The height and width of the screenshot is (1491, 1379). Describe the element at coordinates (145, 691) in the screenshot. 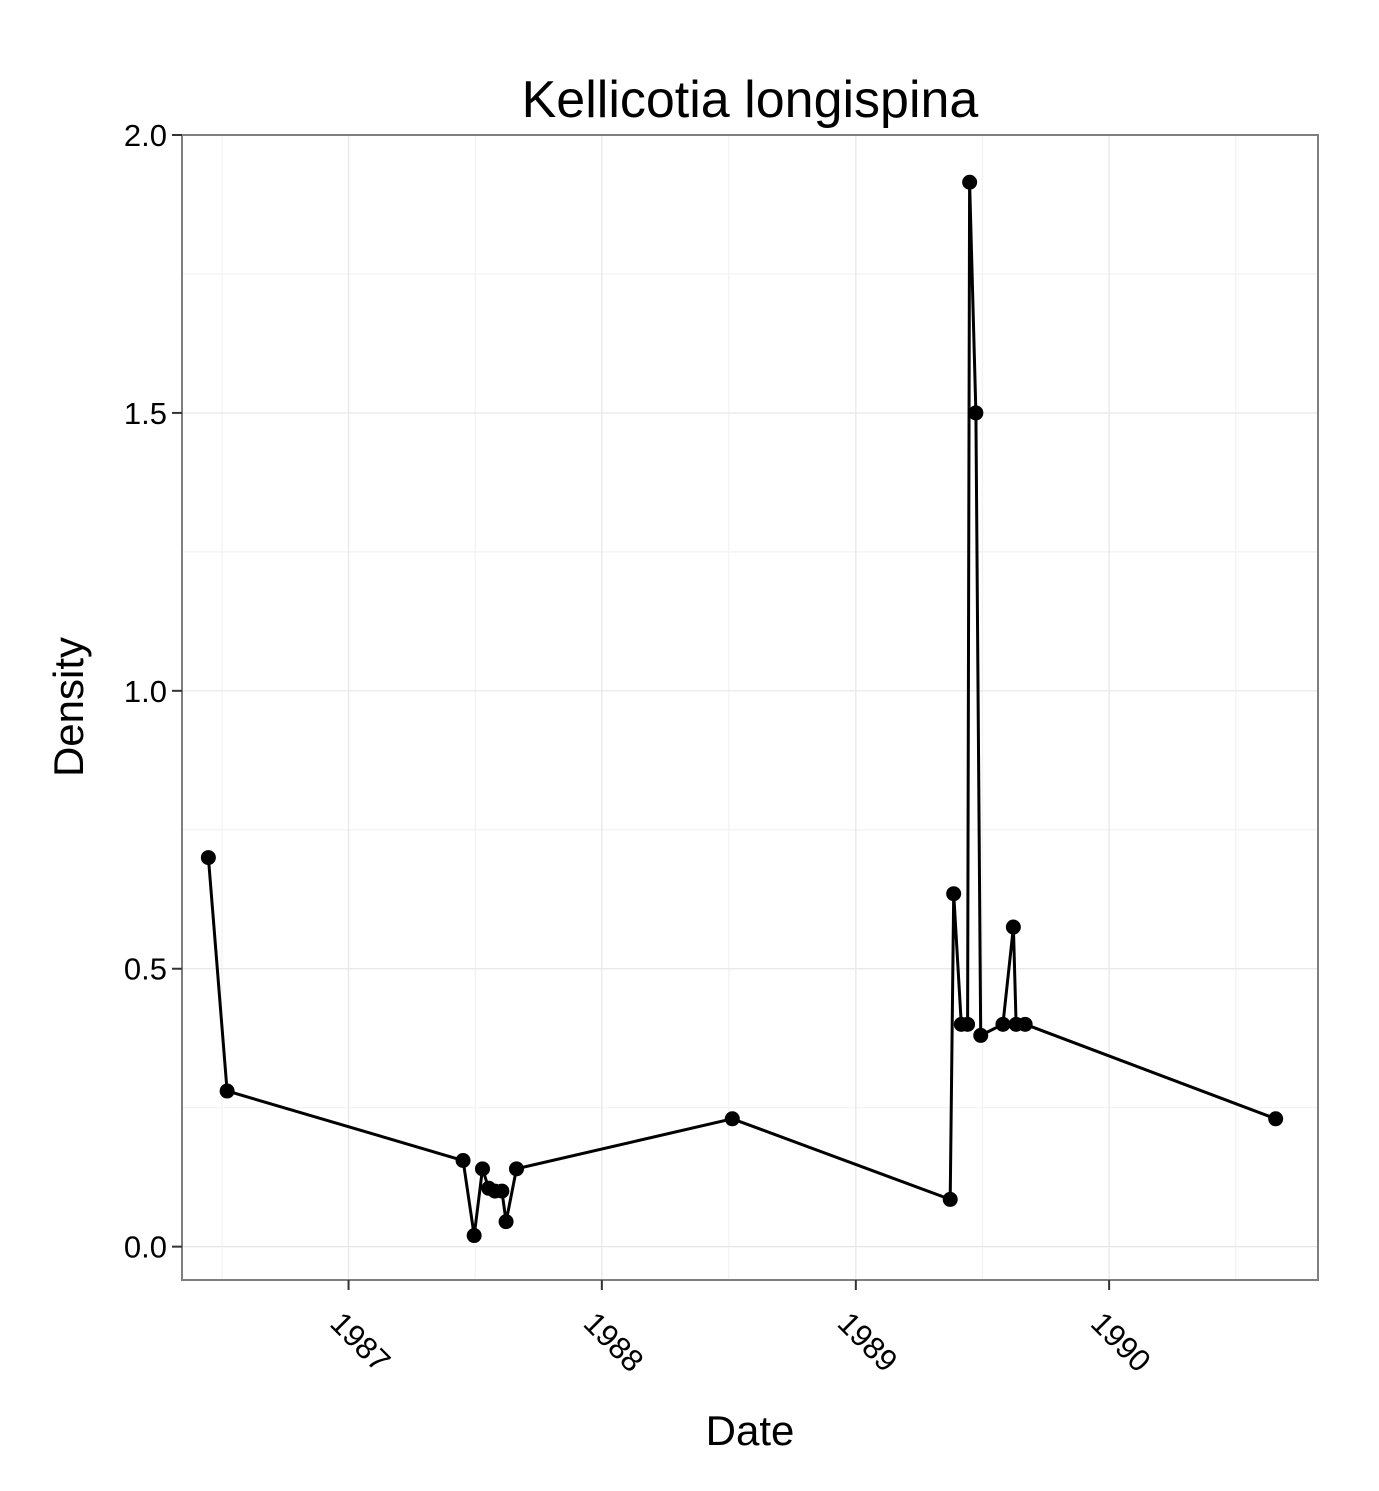

I see `y-tick-label: 1.0` at that location.